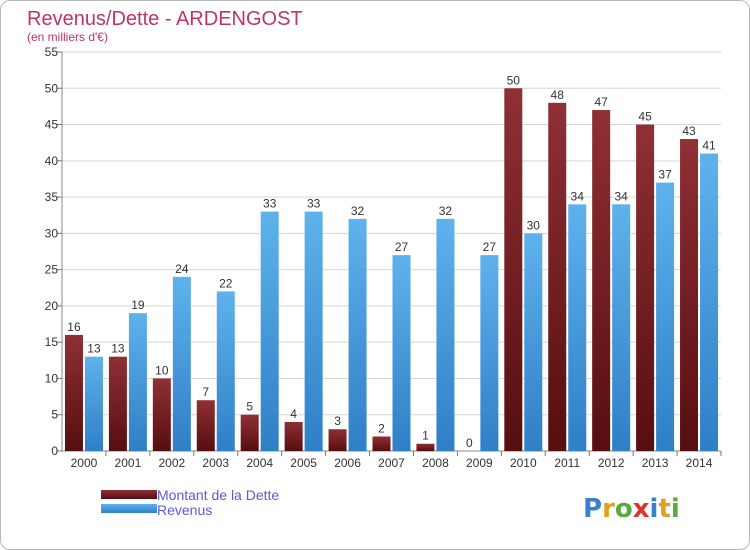 The width and height of the screenshot is (750, 550). I want to click on x-tick-label: 2008, so click(435, 463).